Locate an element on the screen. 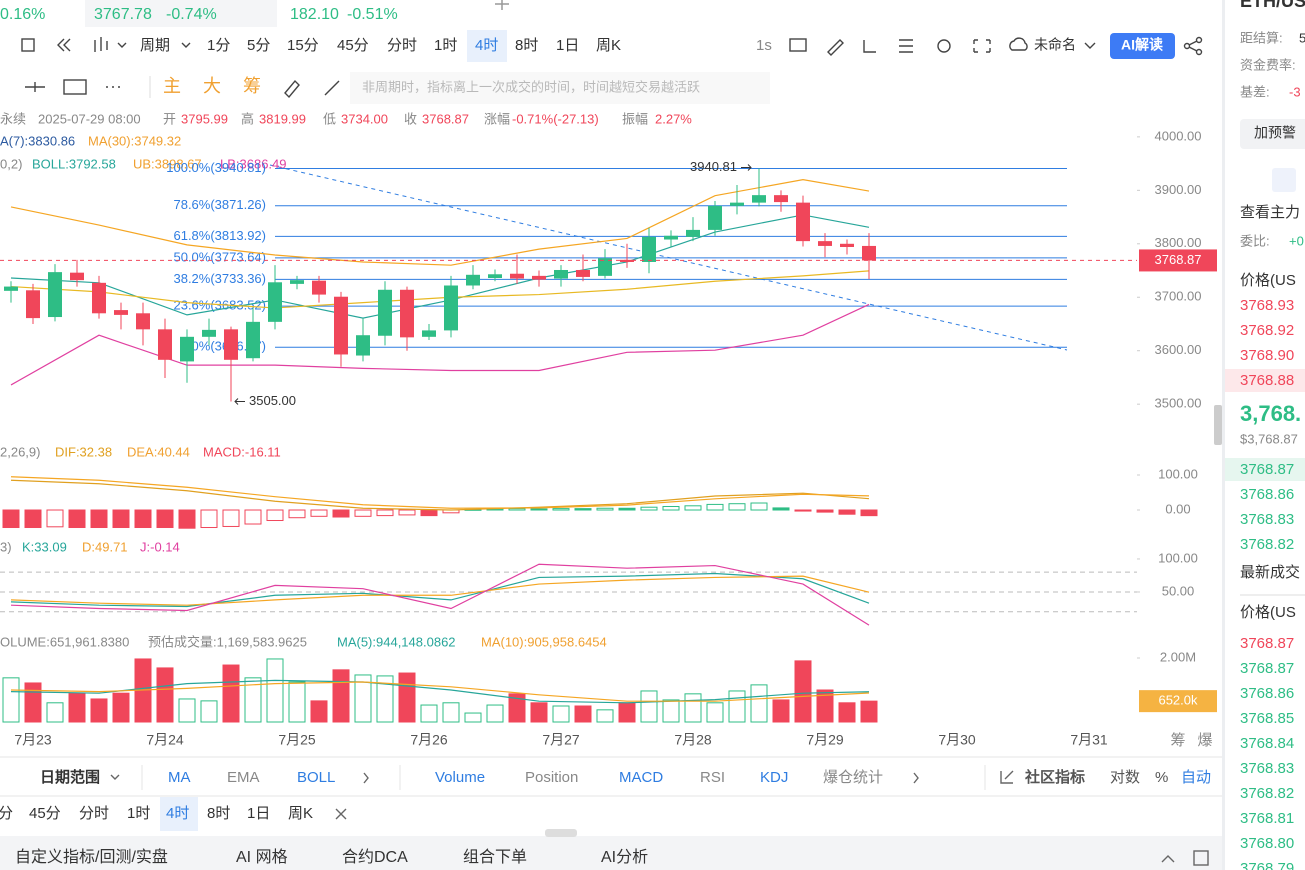  interval-button: 4时 is located at coordinates (177, 813).